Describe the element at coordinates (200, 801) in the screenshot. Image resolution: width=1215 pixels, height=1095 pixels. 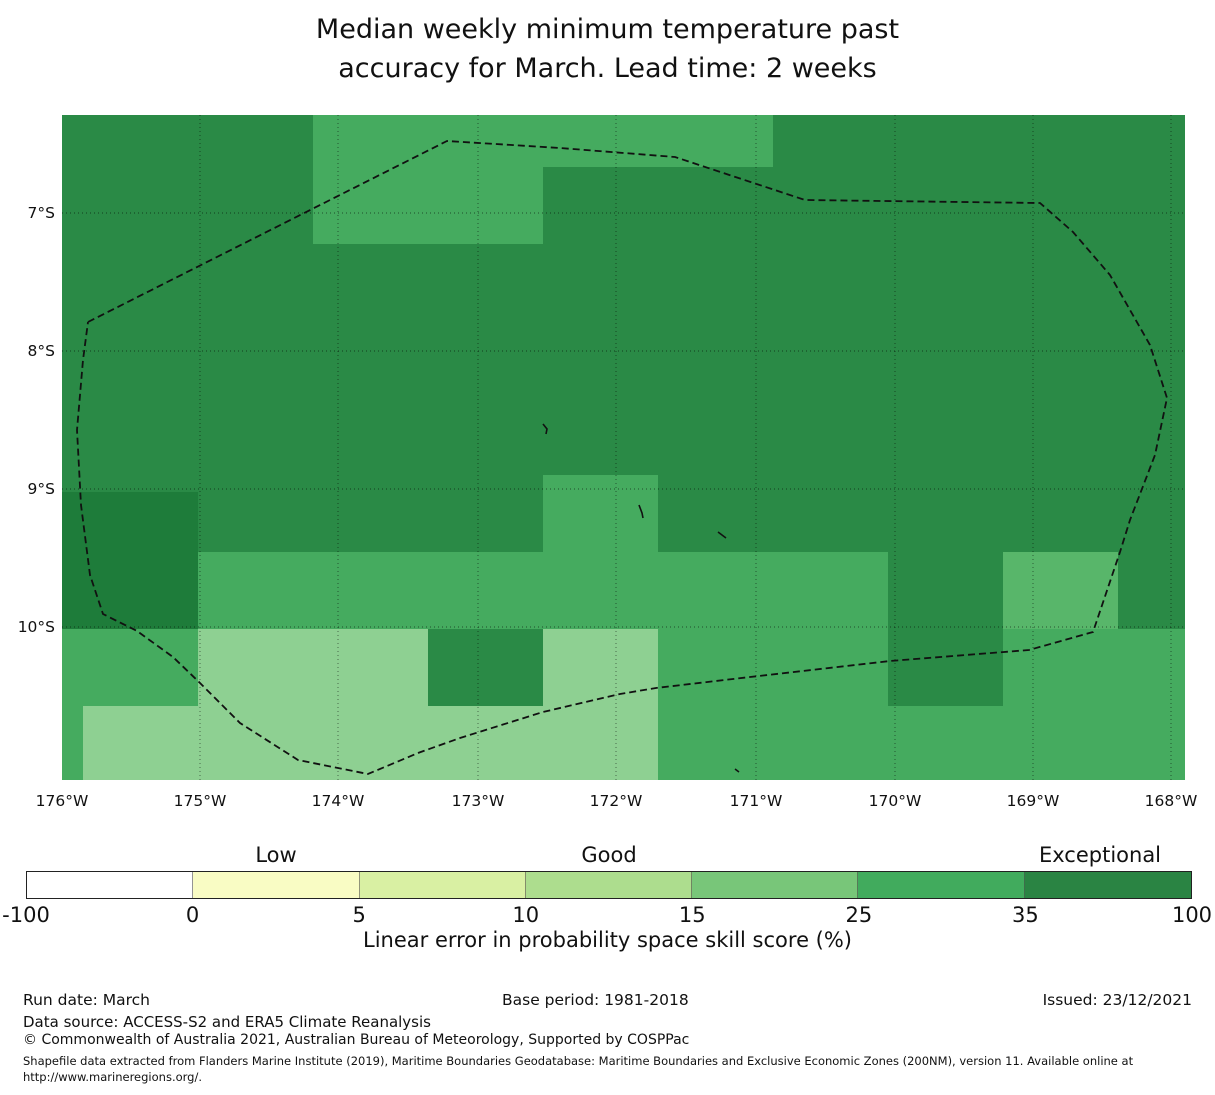
I see `x-axis-tick-label: 175°W` at that location.